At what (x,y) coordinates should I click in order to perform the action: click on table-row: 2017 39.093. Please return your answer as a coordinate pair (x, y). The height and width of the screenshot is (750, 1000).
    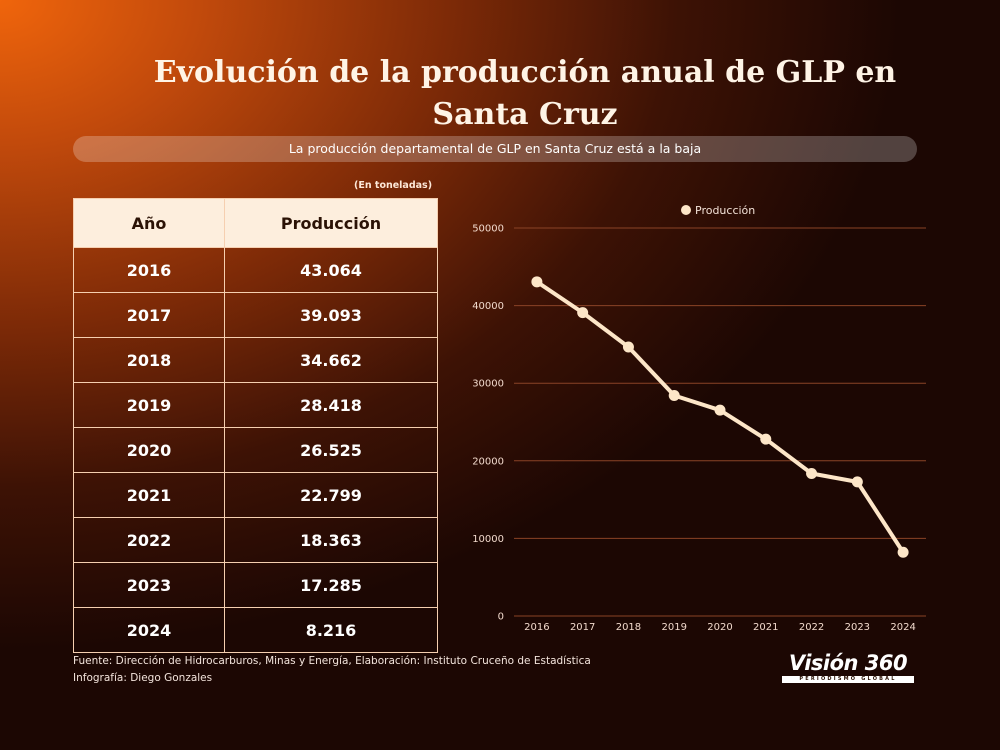
    Looking at the image, I should click on (255, 315).